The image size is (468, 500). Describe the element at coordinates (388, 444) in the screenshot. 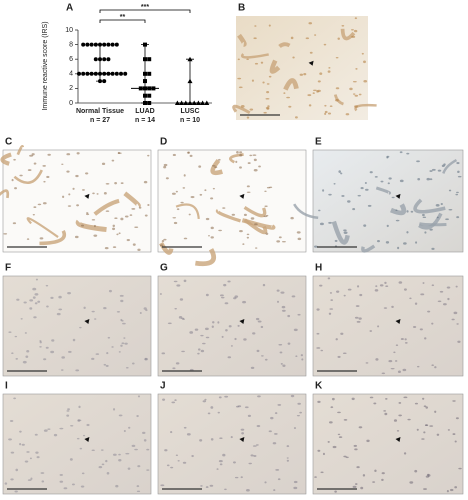

I see `micrograph` at that location.